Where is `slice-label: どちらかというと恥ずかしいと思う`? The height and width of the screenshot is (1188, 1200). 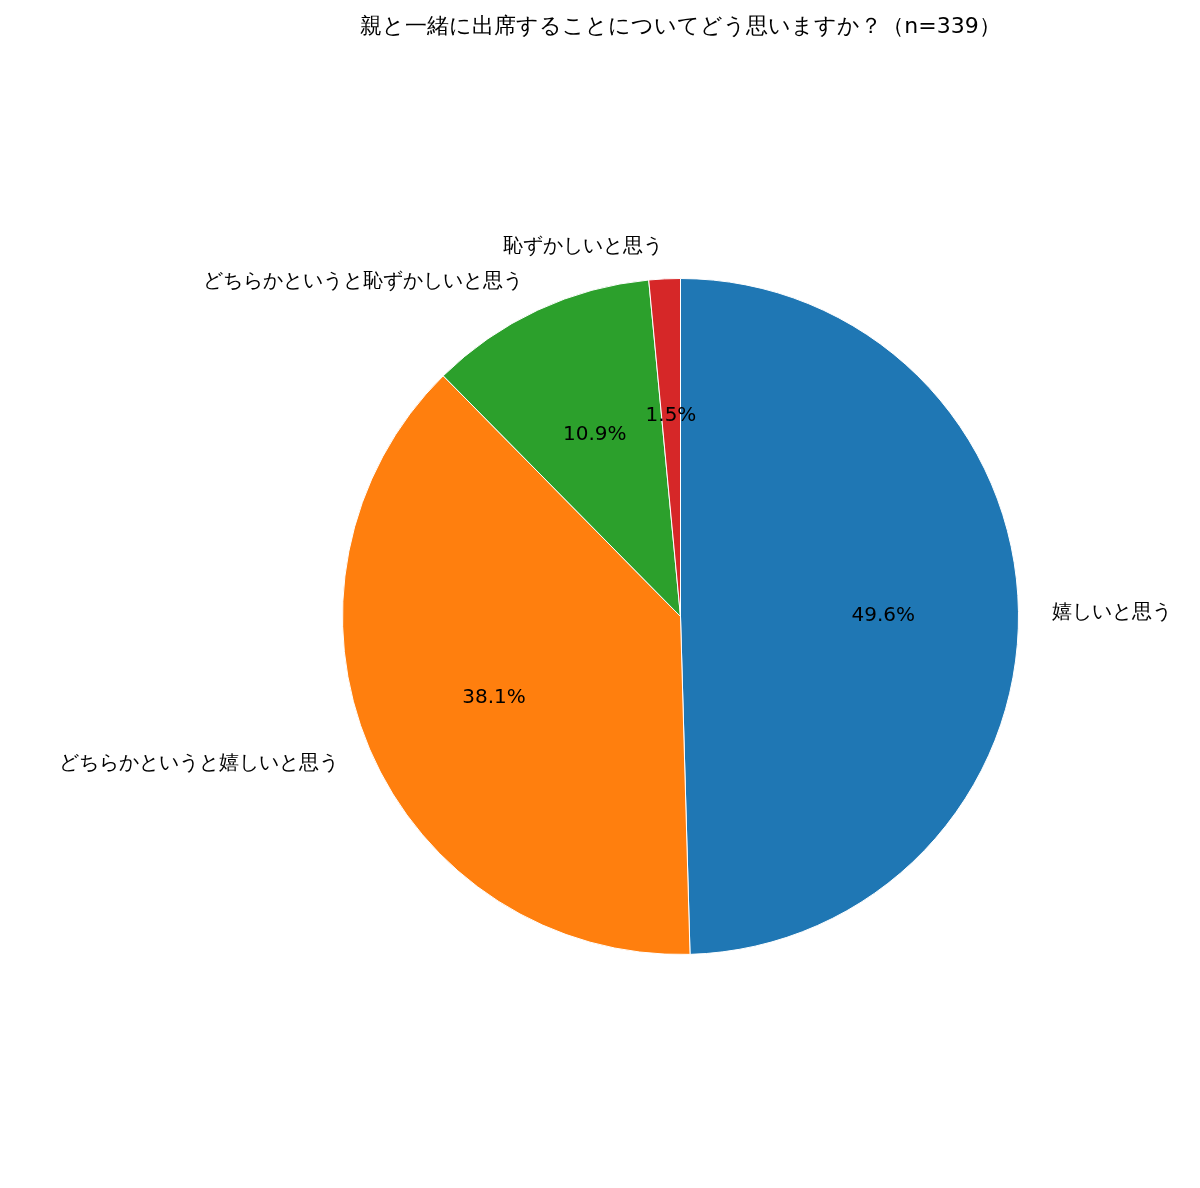
slice-label: どちらかというと恥ずかしいと思う is located at coordinates (363, 279).